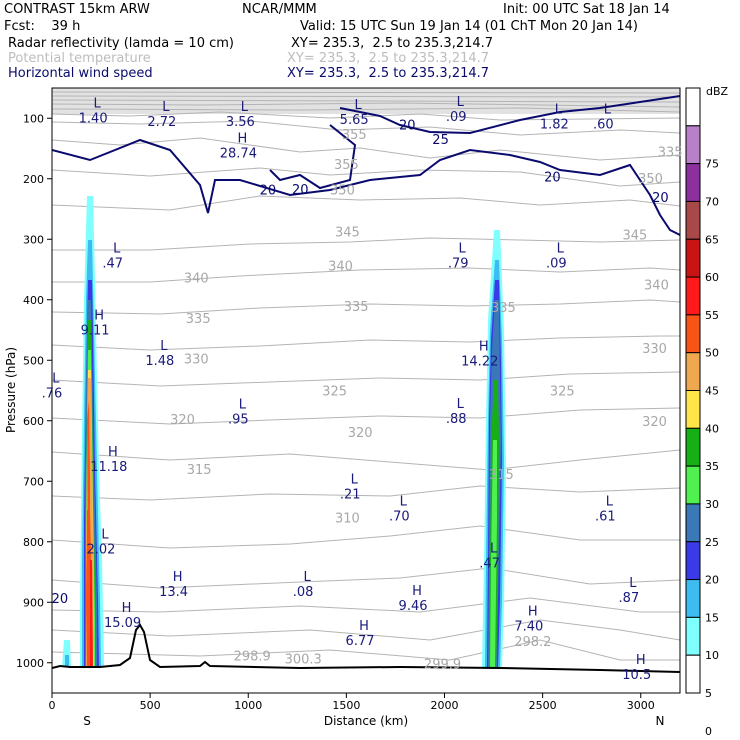  I want to click on colorbar-label: 65, so click(712, 239).